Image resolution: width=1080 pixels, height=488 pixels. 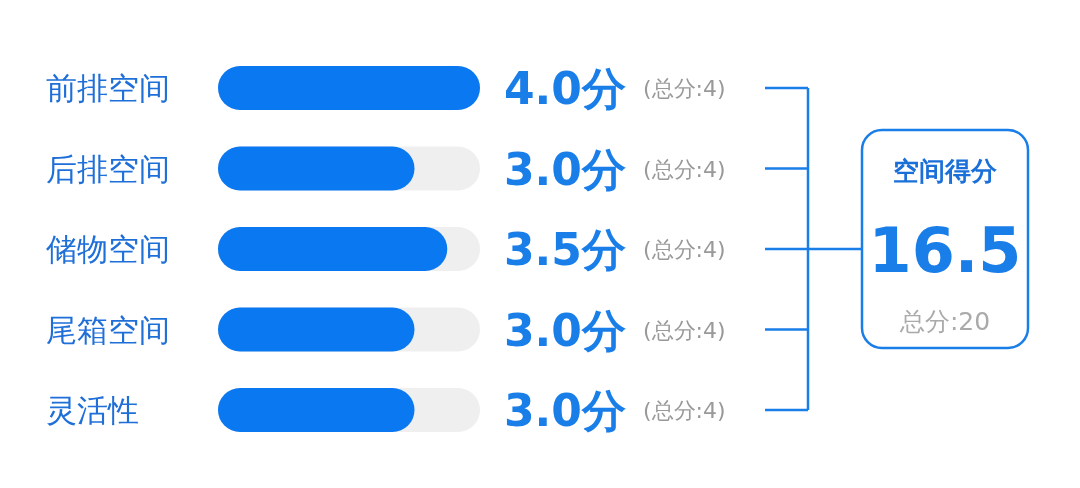 What do you see at coordinates (945, 250) in the screenshot?
I see `text: 16.5` at bounding box center [945, 250].